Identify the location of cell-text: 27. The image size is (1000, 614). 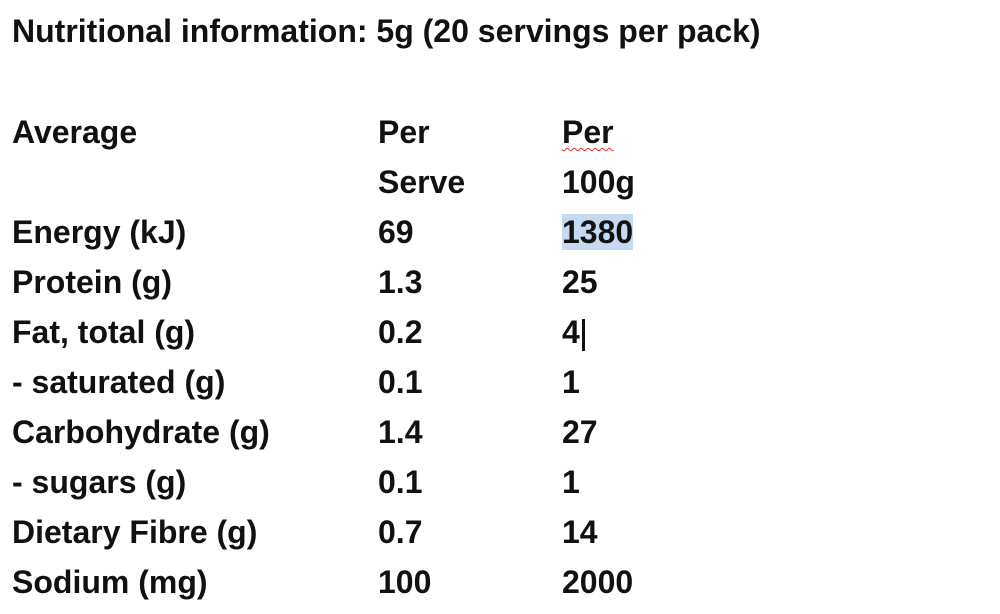
(580, 432).